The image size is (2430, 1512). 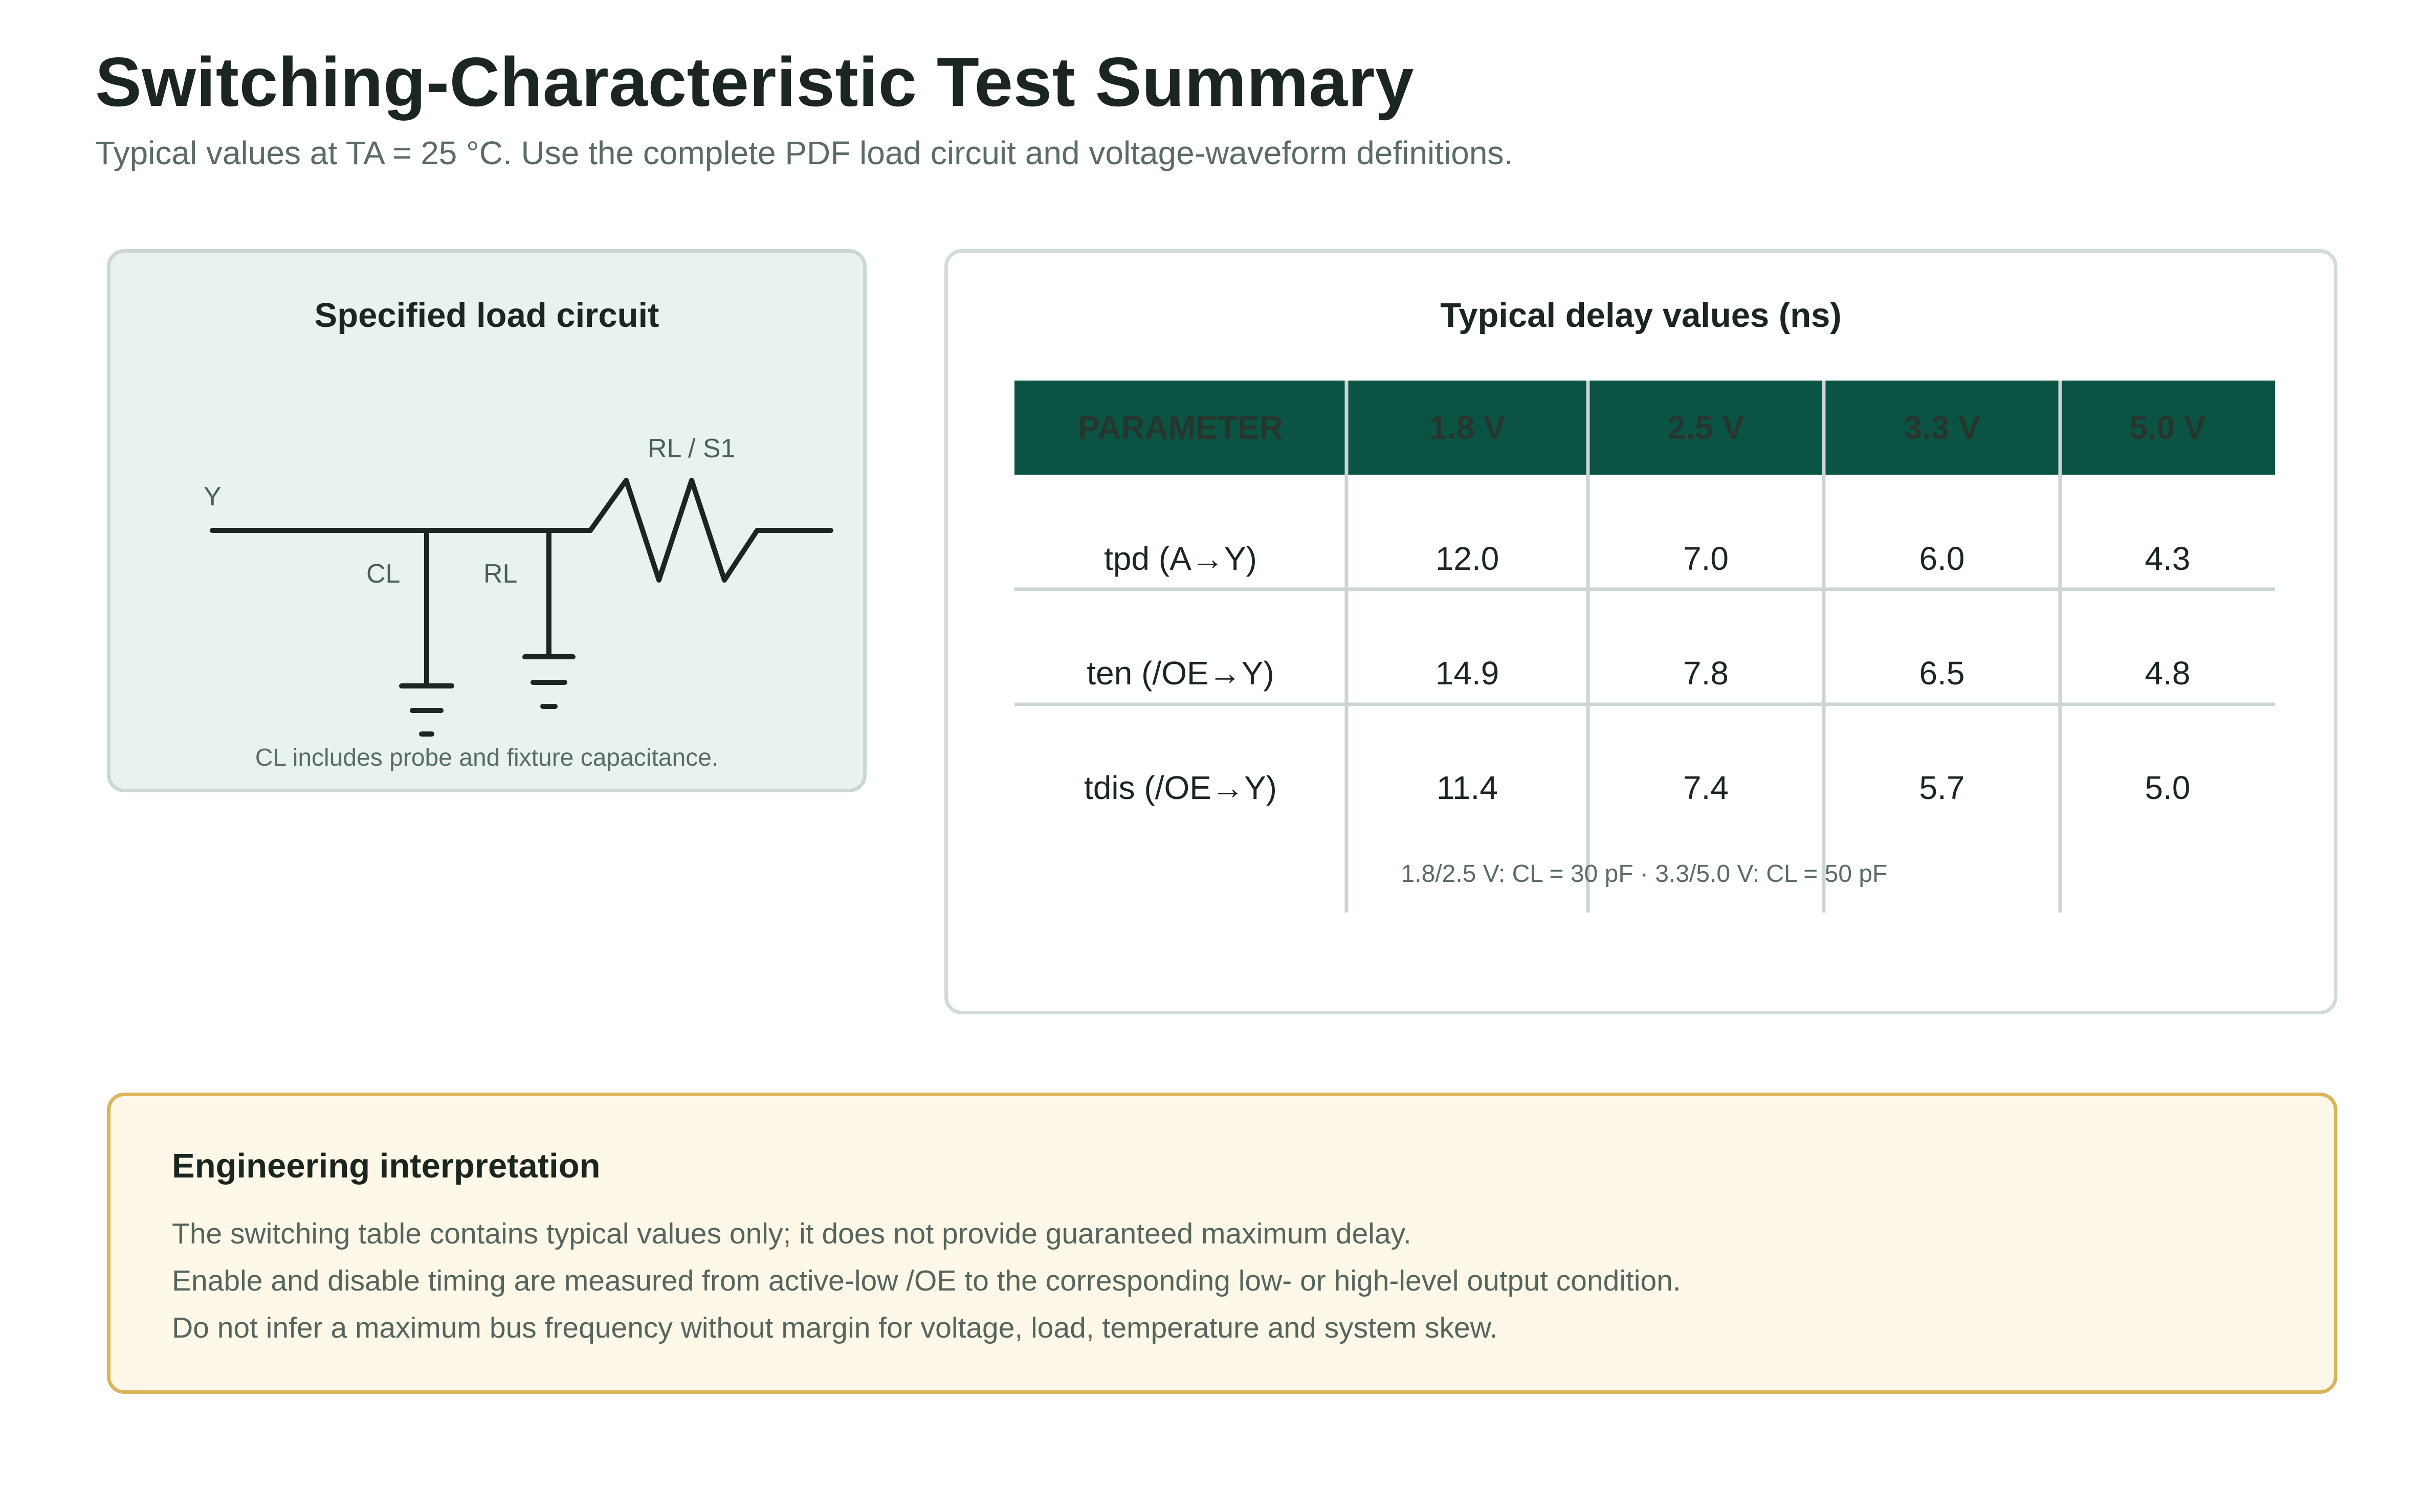 I want to click on interpretation-title: Engineering interpretation, so click(x=386, y=1166).